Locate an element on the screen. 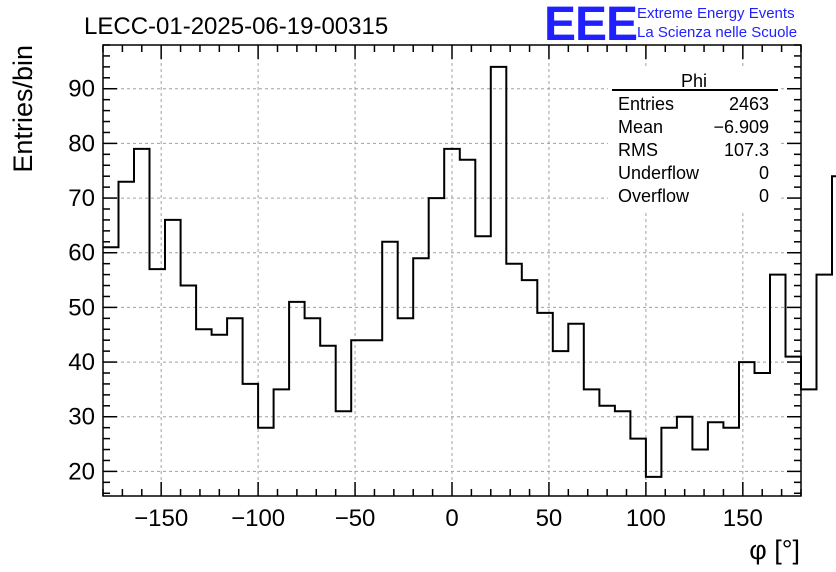 This screenshot has height=572, width=836. stats-label-entries: Entries is located at coordinates (646, 104).